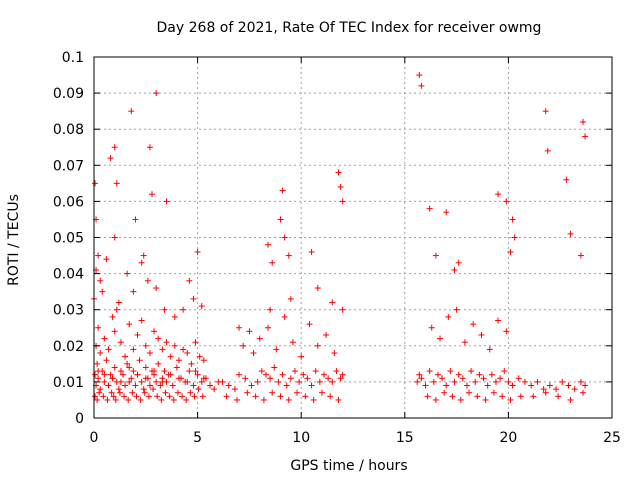 This screenshot has height=480, width=640. What do you see at coordinates (348, 466) in the screenshot?
I see `x-axis-label: GPS time / hours` at bounding box center [348, 466].